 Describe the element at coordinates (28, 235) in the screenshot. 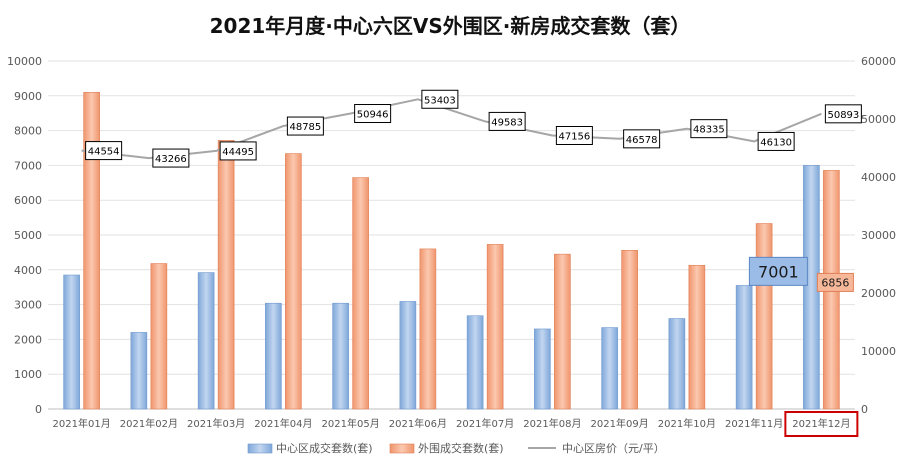

I see `left-tick-label: 5000` at that location.